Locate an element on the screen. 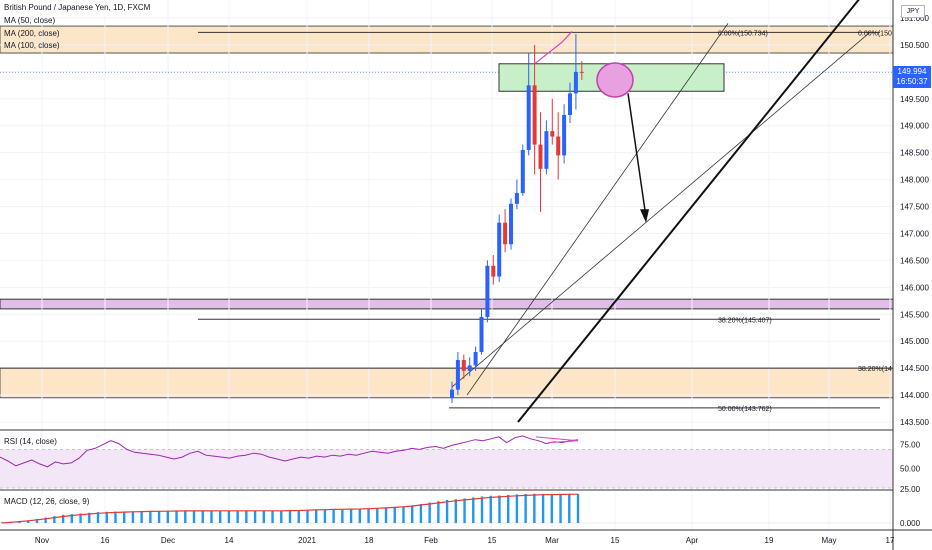 This screenshot has height=550, width=932. ma50-legend: MA (50, close) is located at coordinates (30, 20).